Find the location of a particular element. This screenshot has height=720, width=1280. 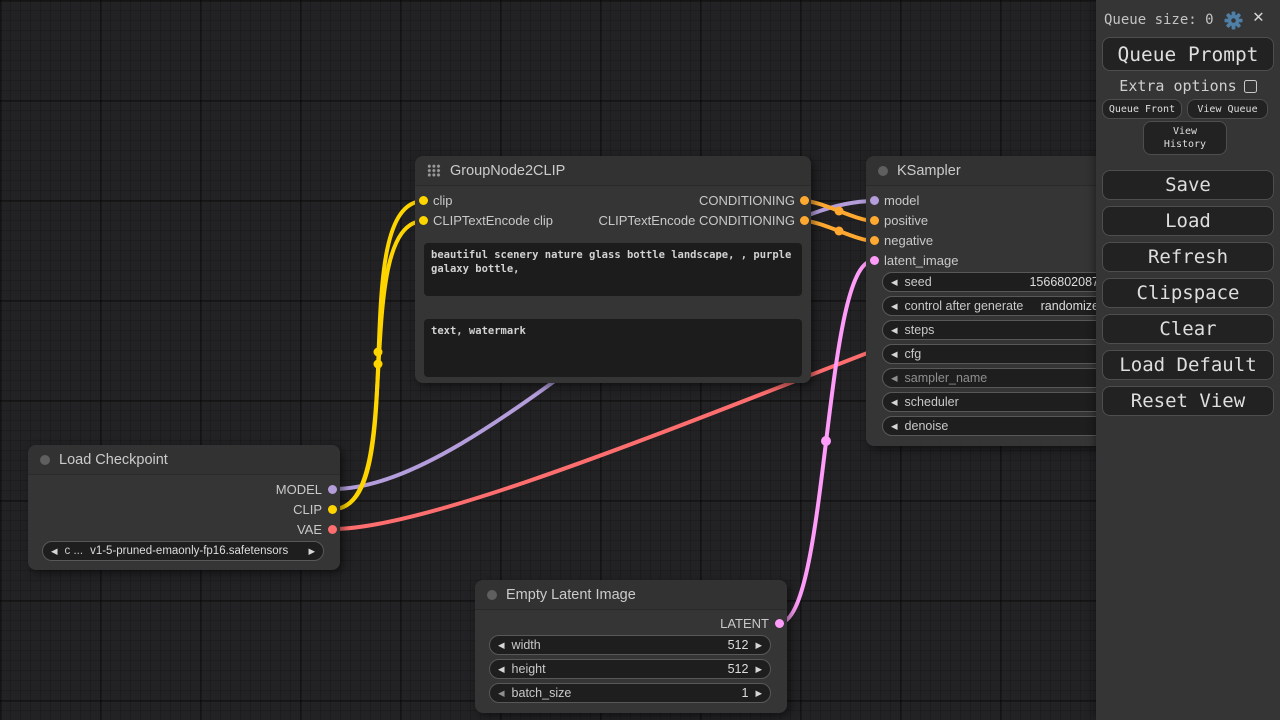

output-label: CLIP is located at coordinates (307, 509).